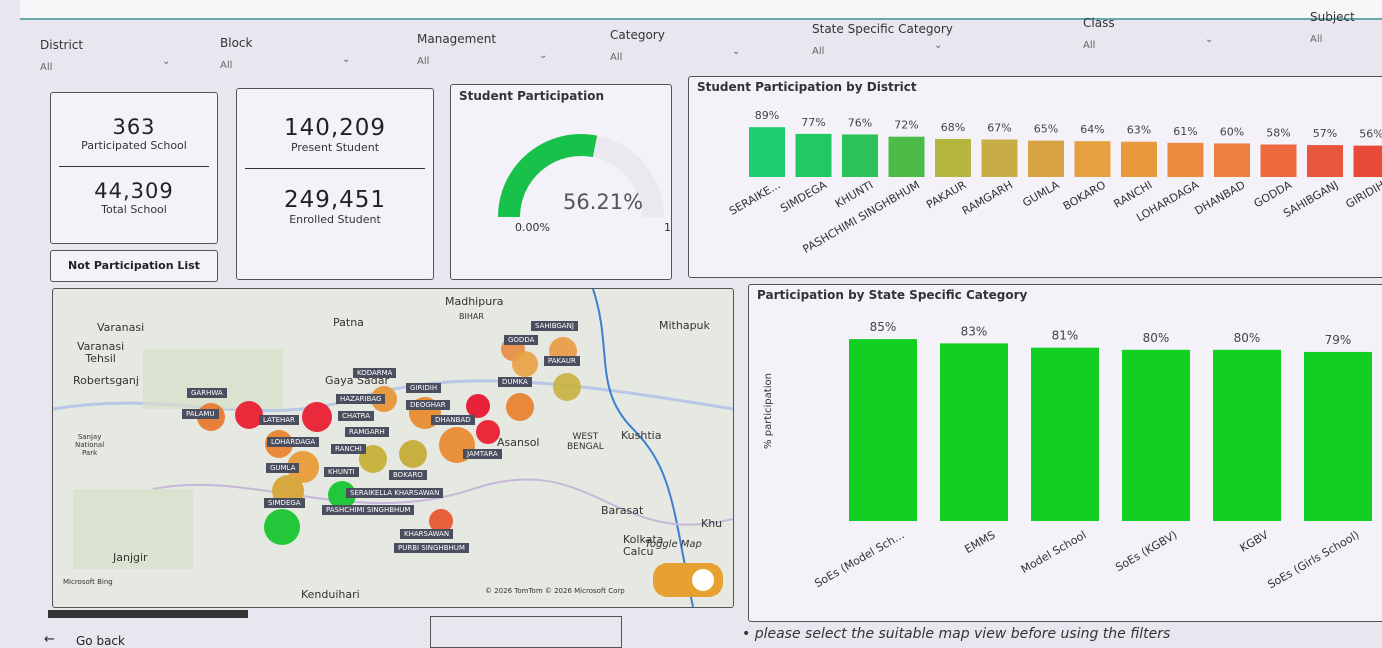 The width and height of the screenshot is (1382, 648). What do you see at coordinates (979, 542) in the screenshot?
I see `x-tick-label: EMMS` at bounding box center [979, 542].